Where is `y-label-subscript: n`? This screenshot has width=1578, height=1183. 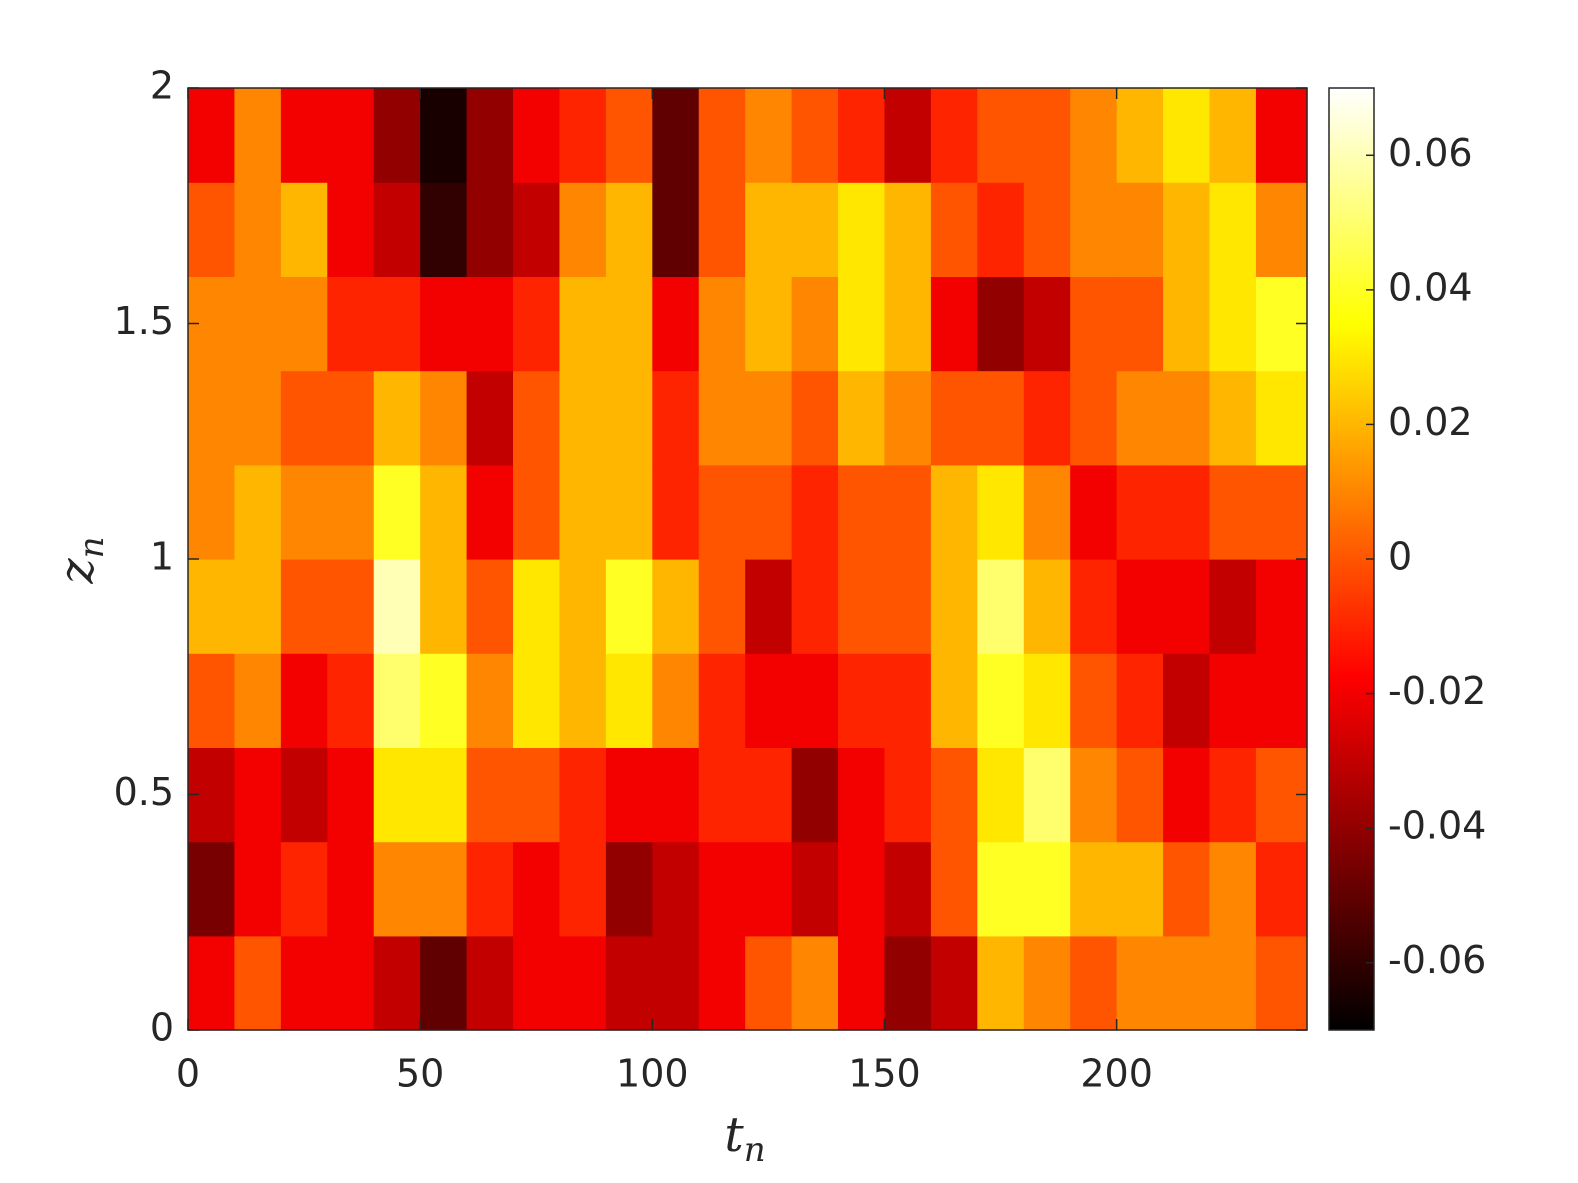 y-label-subscript: n is located at coordinates (92, 547).